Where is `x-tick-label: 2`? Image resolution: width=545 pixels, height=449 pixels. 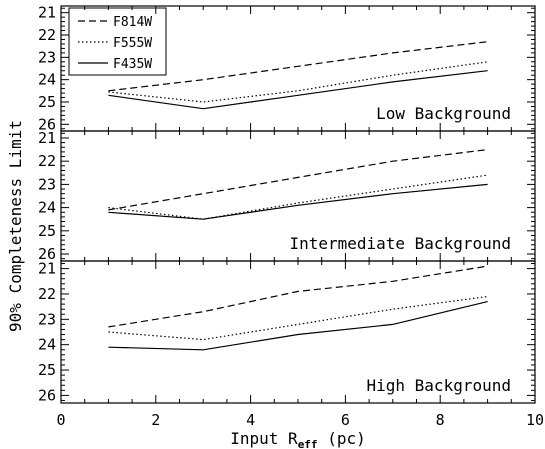
x-tick-label: 2 is located at coordinates (155, 420).